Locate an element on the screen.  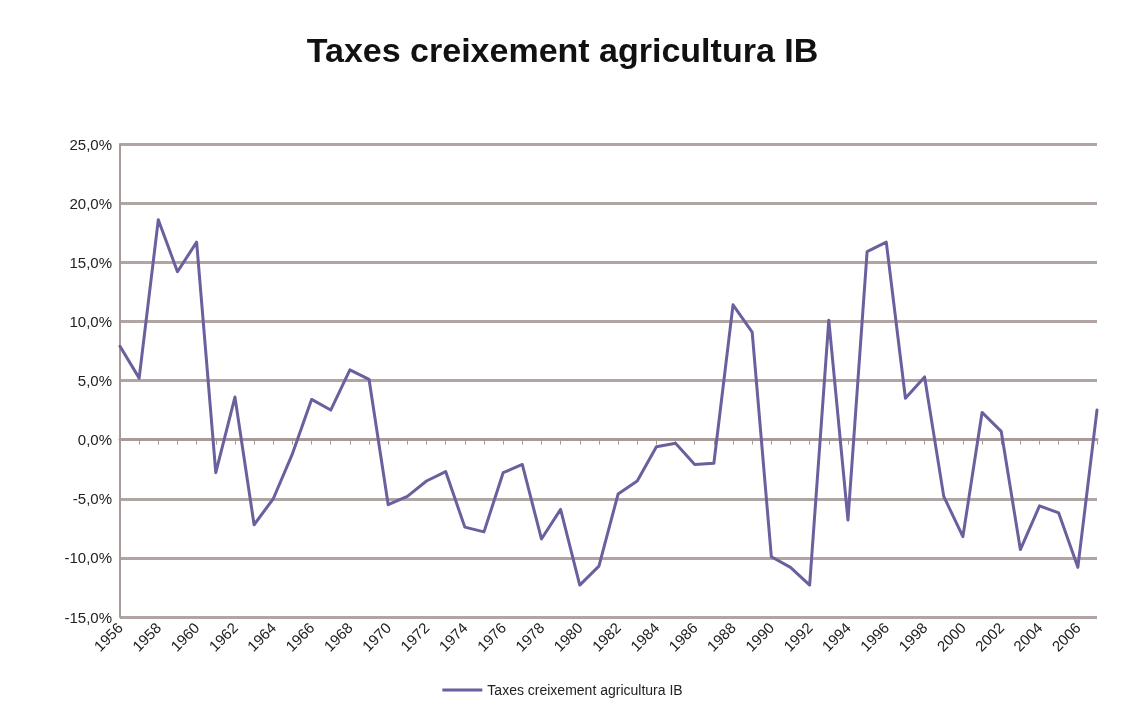
chart-title: Taxes creixement agricultura IB is located at coordinates (562, 50).